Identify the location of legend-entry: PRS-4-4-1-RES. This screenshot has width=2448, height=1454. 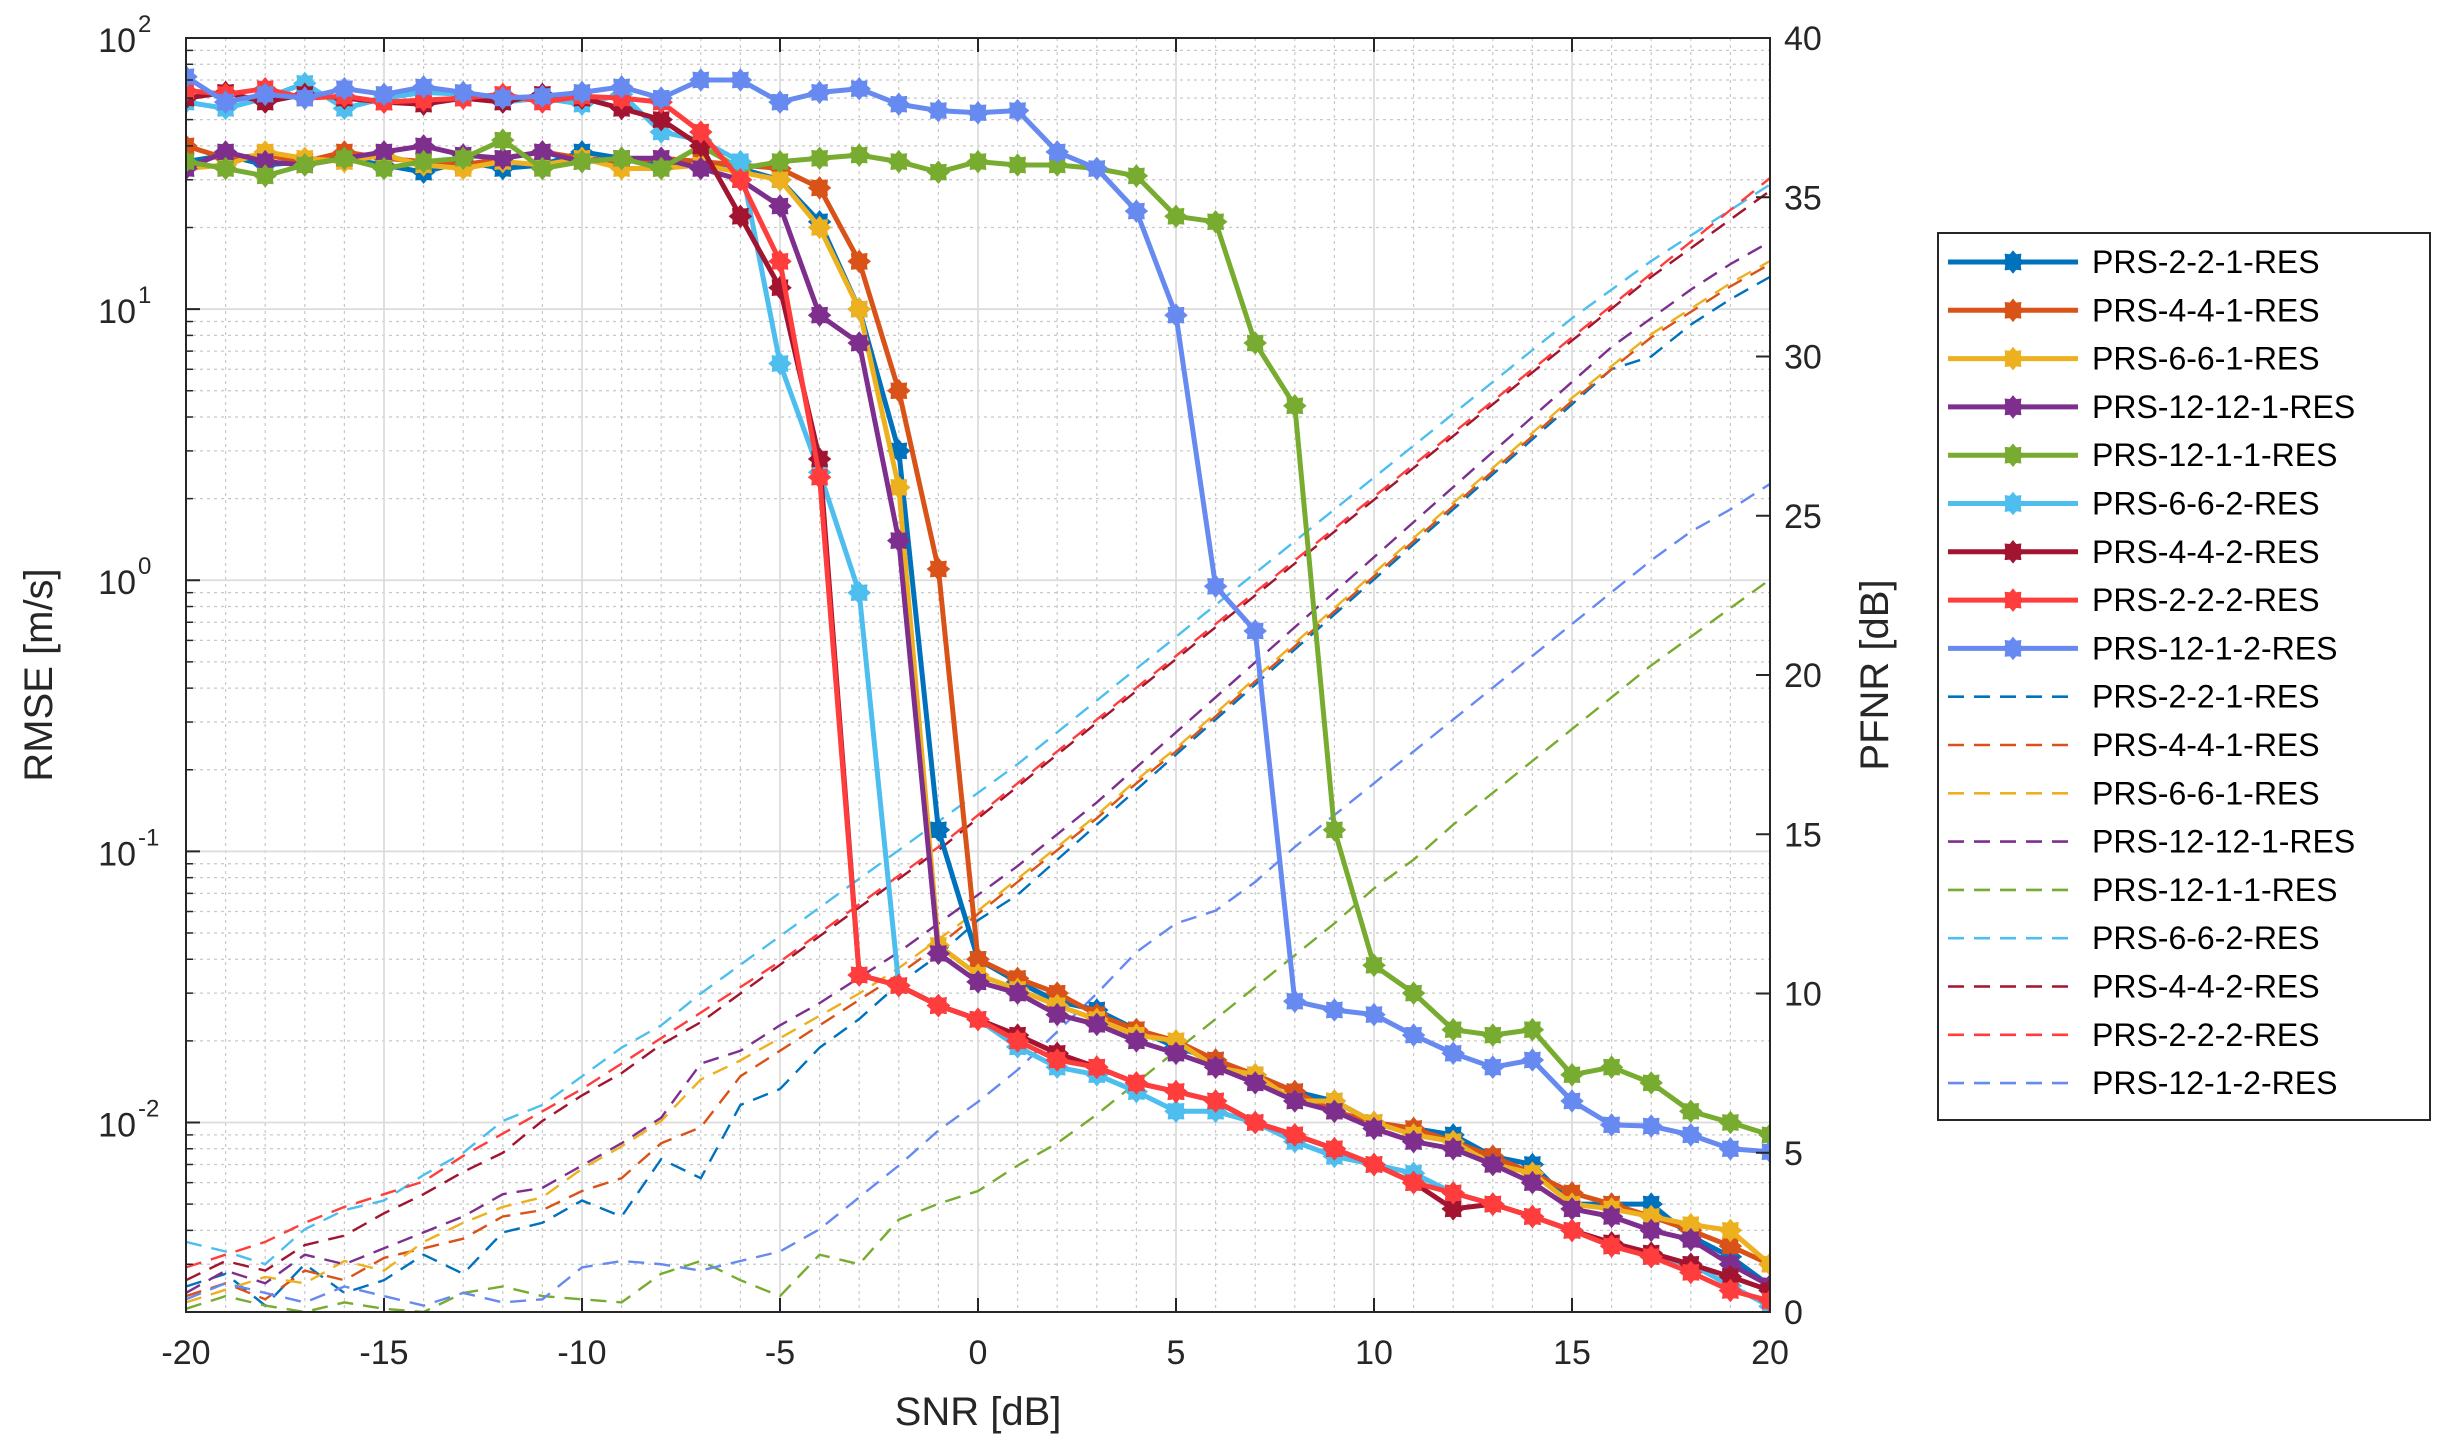
(2134, 310).